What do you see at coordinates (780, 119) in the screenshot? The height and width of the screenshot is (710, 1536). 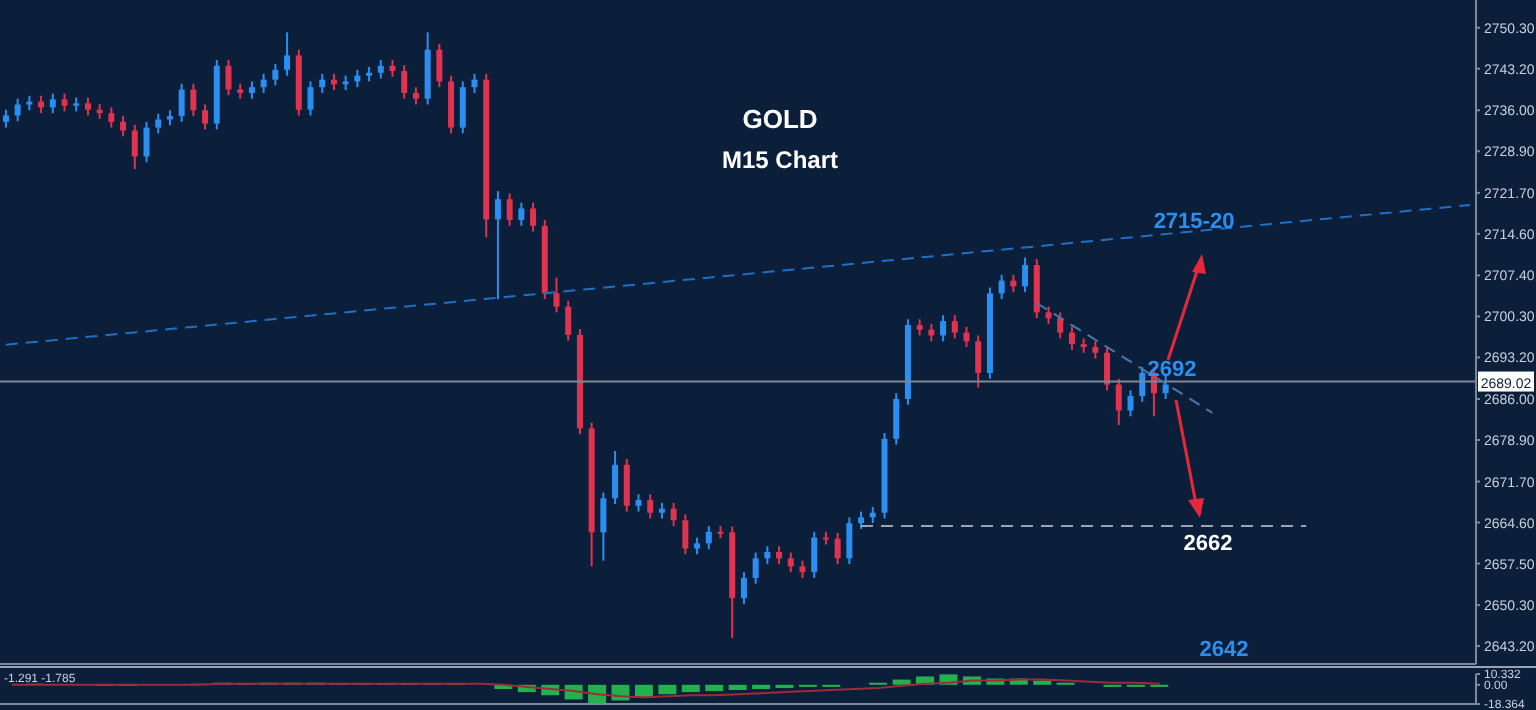 I see `text: GOLD` at bounding box center [780, 119].